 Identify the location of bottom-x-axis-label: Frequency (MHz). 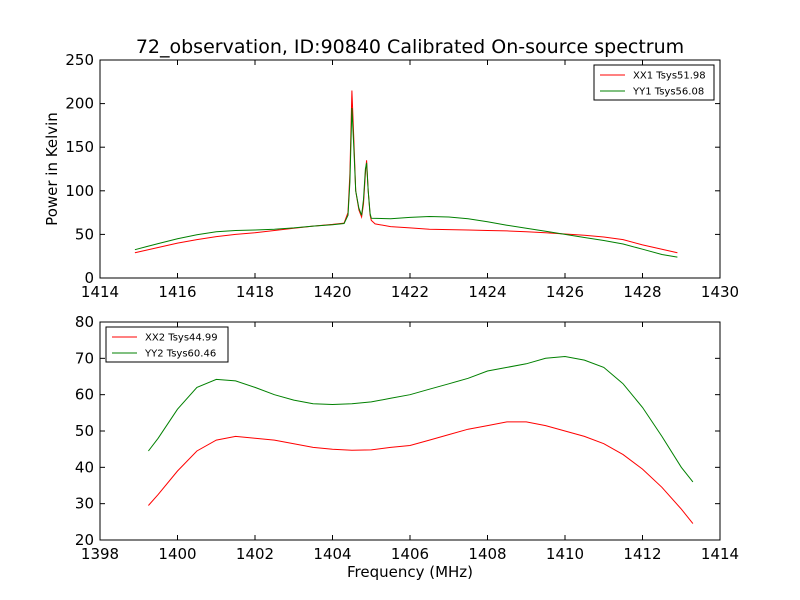
(410, 572).